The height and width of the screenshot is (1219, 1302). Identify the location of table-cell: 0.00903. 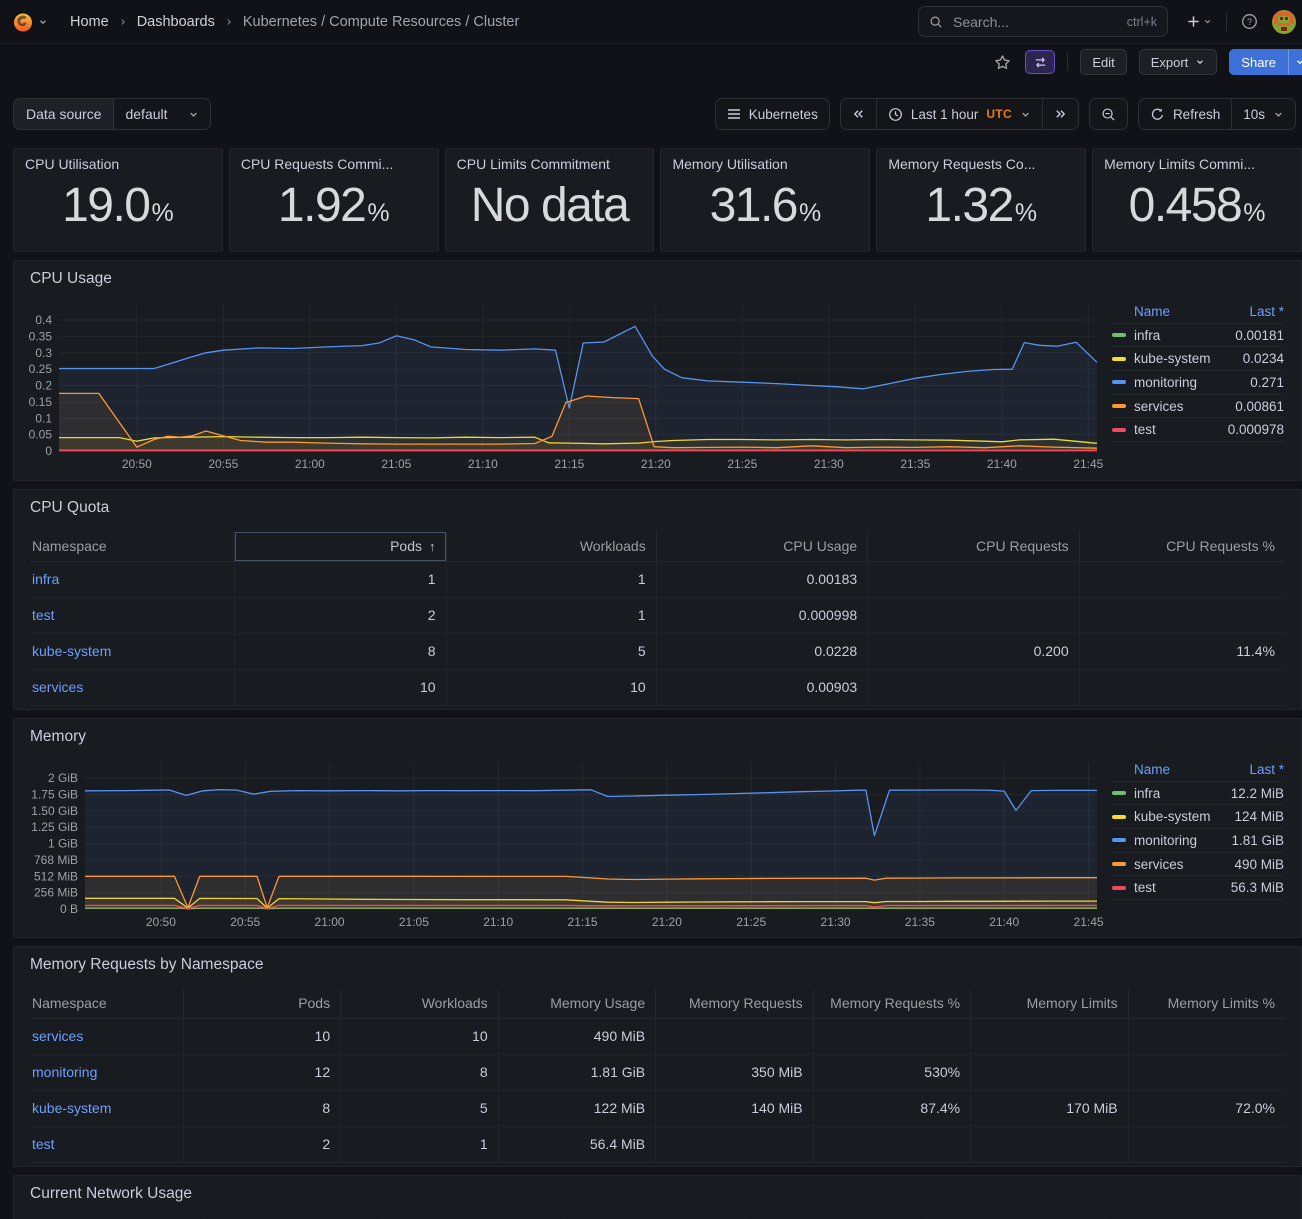
(761, 687).